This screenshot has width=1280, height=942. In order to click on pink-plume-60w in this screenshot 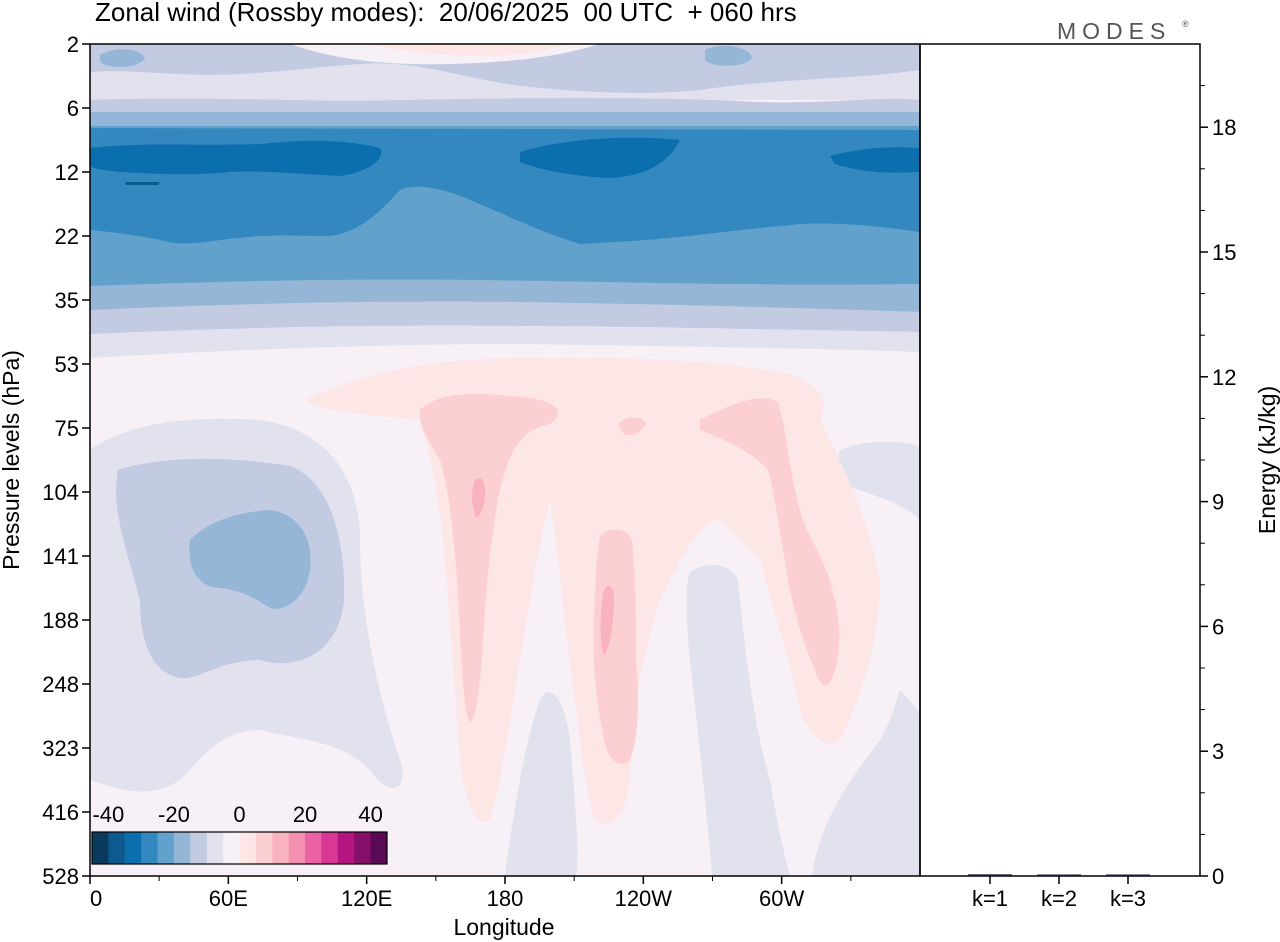, I will do `click(770, 542)`.